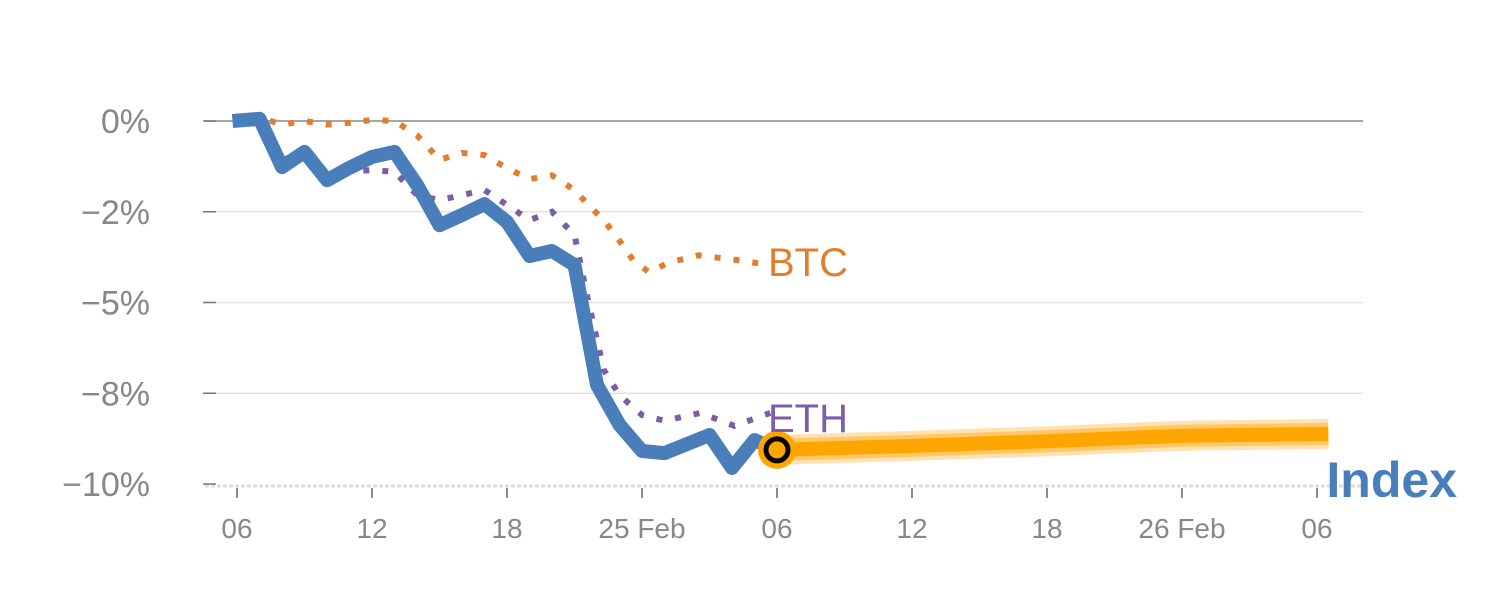  What do you see at coordinates (115, 213) in the screenshot?
I see `y-tick-label: −2%` at bounding box center [115, 213].